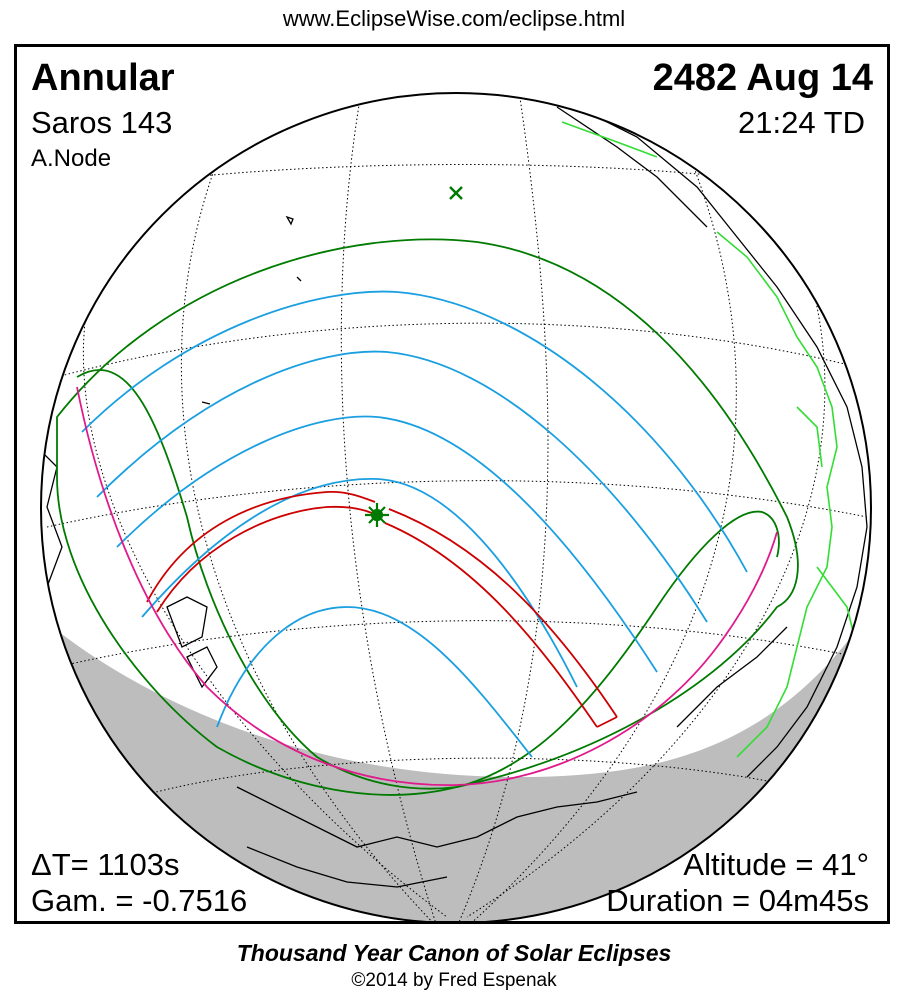  I want to click on copyright: ©2014 by Fred Espenak, so click(454, 980).